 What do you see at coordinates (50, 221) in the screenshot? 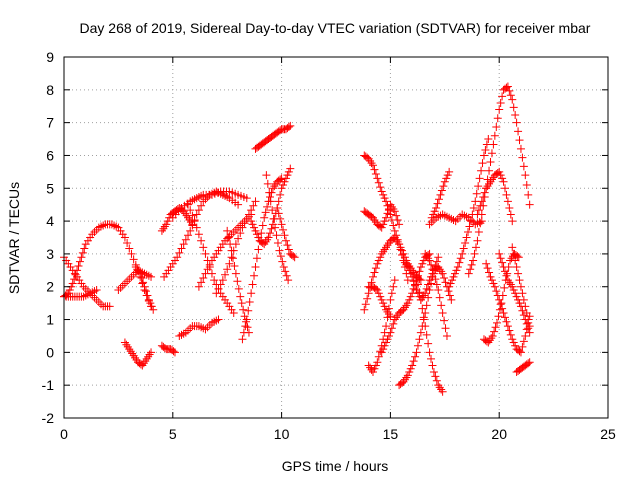
I see `y-tick-label: 4` at bounding box center [50, 221].